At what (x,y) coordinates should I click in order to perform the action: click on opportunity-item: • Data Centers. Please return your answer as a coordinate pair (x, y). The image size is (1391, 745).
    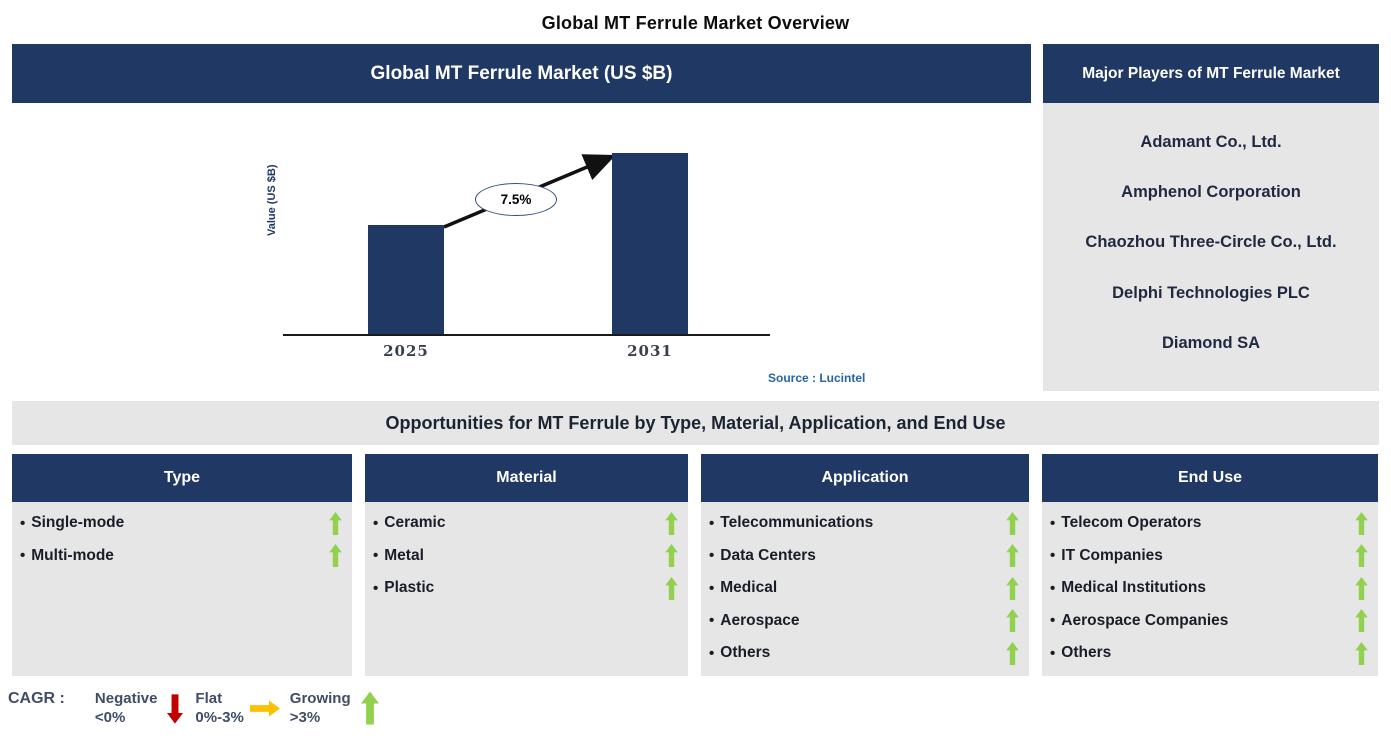
    Looking at the image, I should click on (864, 556).